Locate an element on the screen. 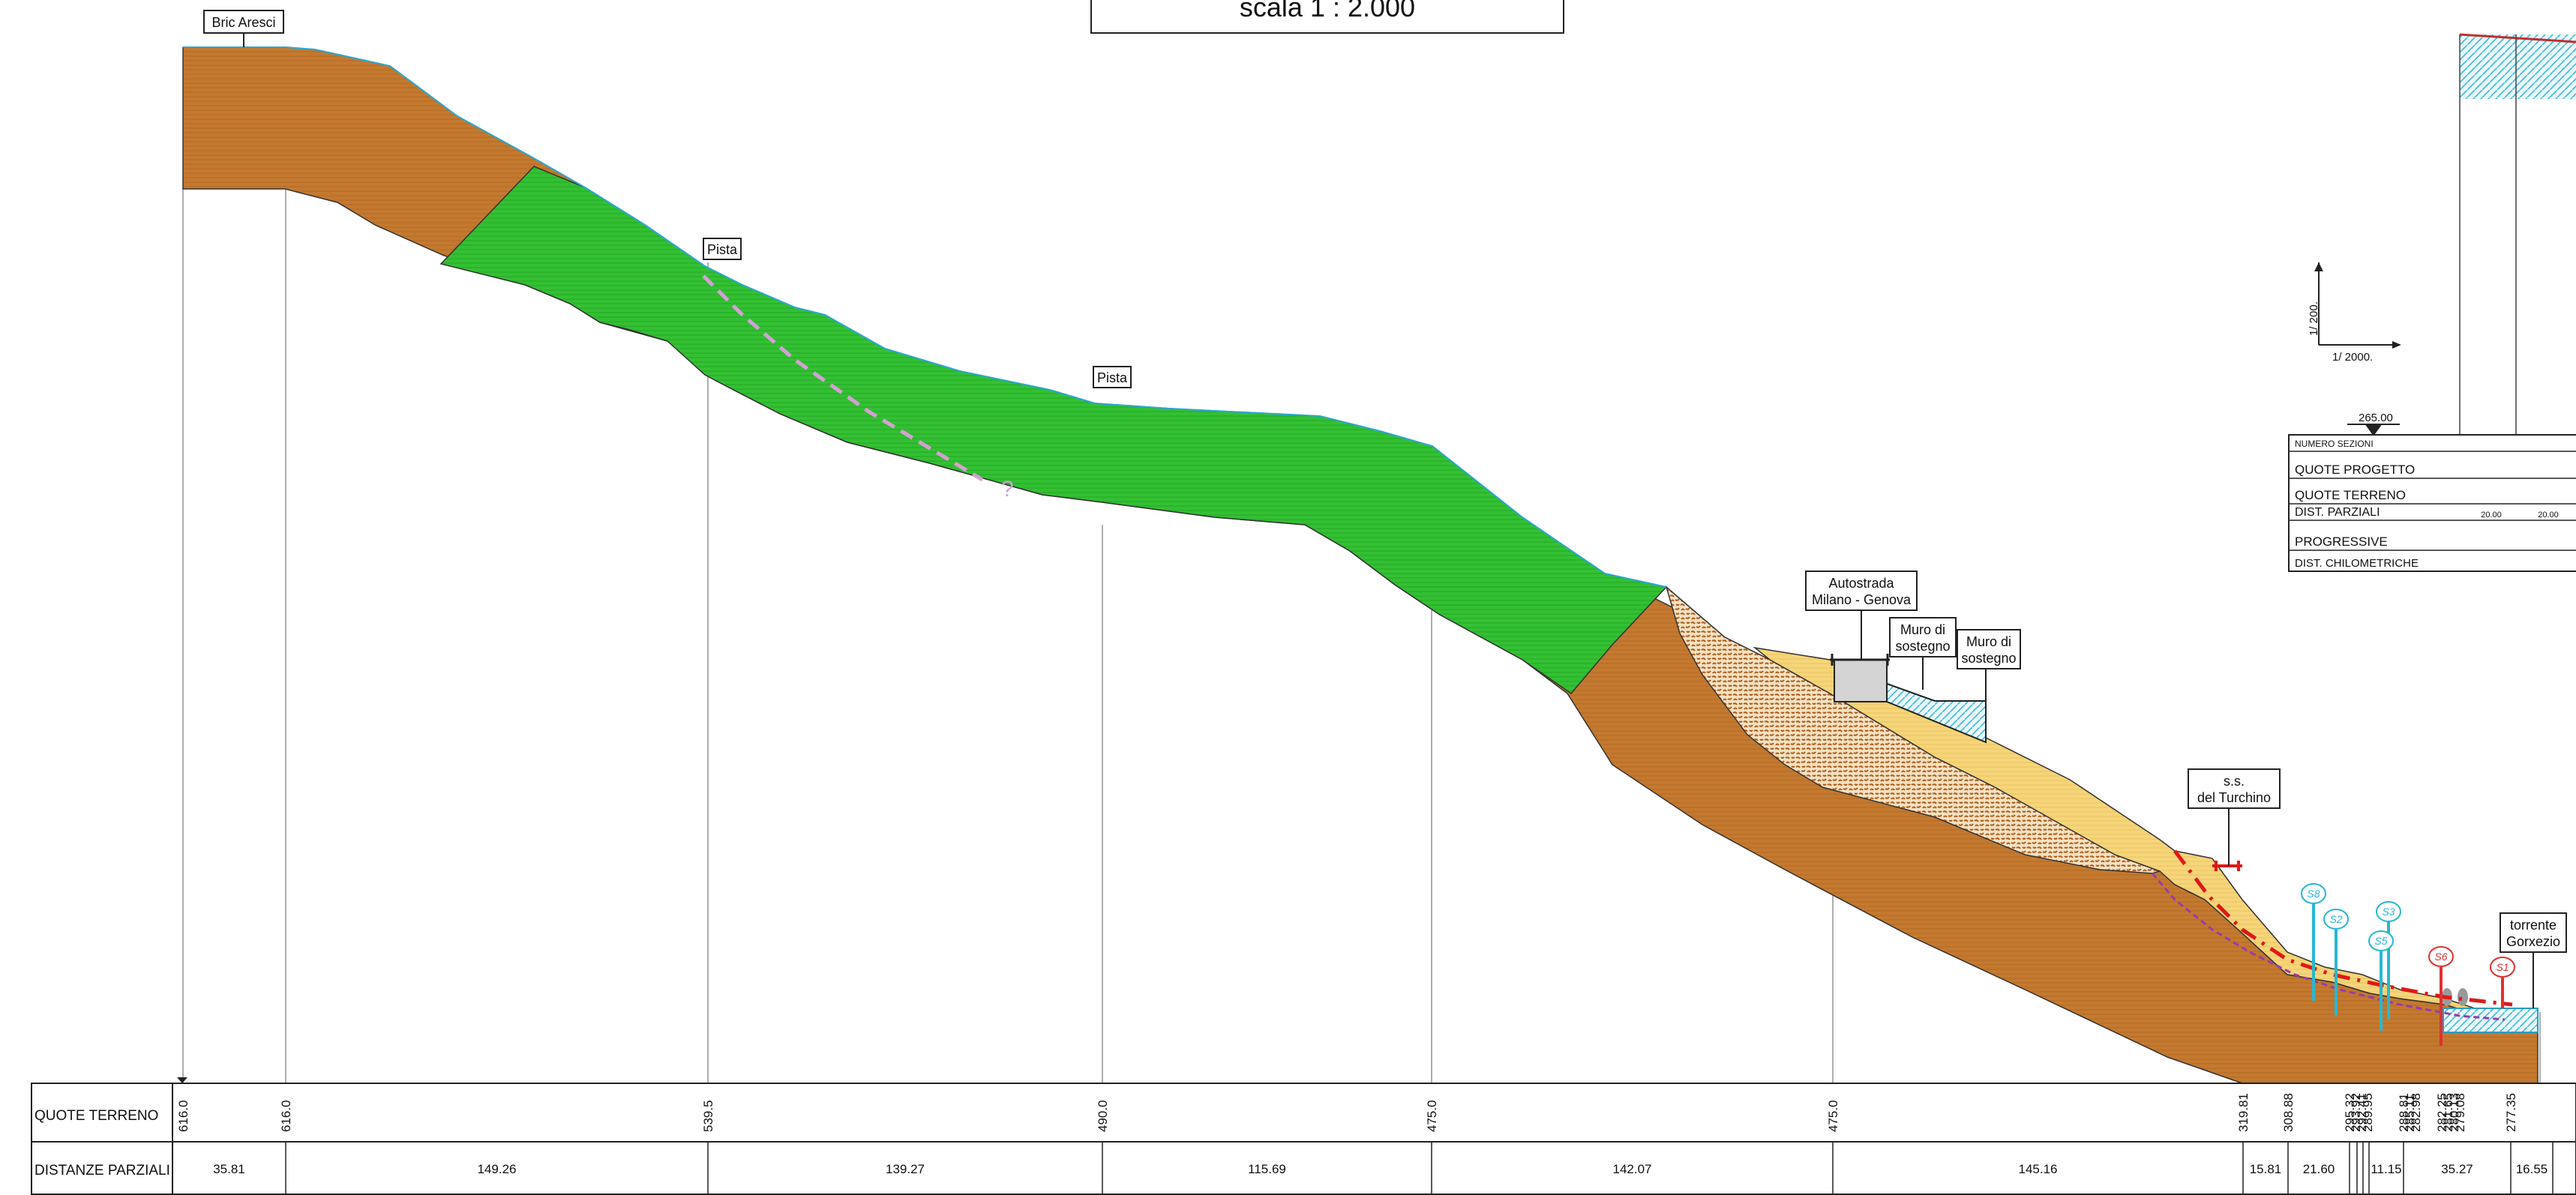 This screenshot has width=2576, height=1195. pista-text-1: Pista is located at coordinates (723, 249).